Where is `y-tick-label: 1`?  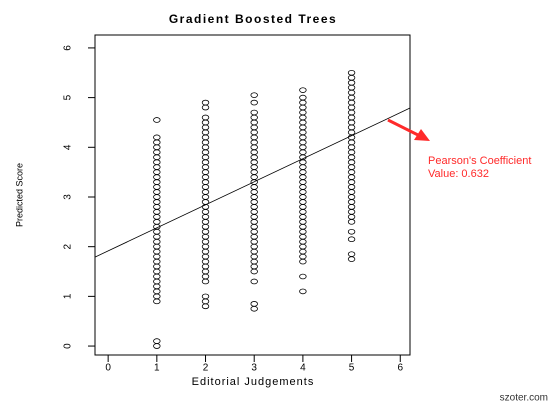 y-tick-label: 1 is located at coordinates (68, 296).